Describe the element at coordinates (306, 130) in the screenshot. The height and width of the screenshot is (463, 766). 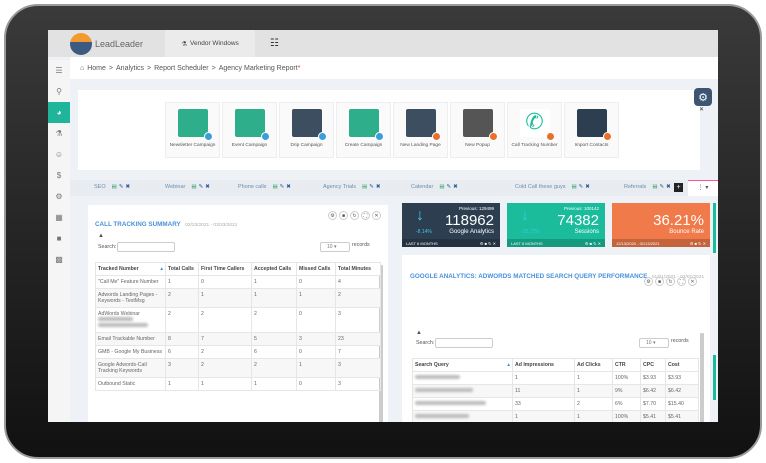
I see `quick-action-tile: Drip Campaign` at that location.